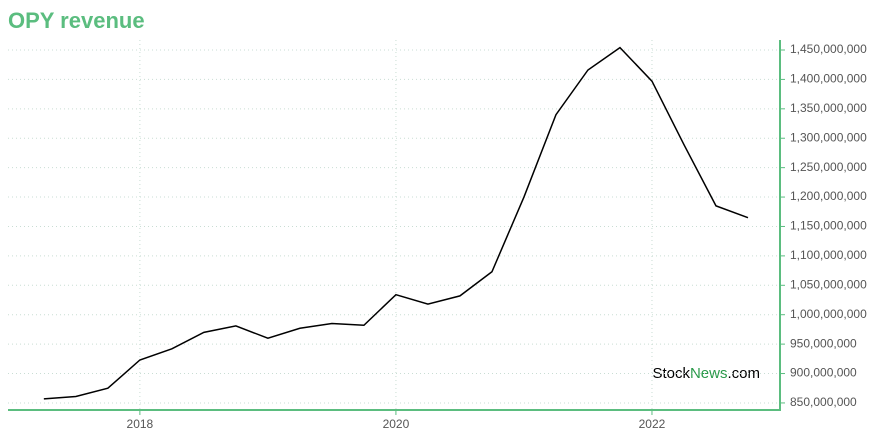  What do you see at coordinates (828, 49) in the screenshot?
I see `y-tick-label: 1,450,000,000` at bounding box center [828, 49].